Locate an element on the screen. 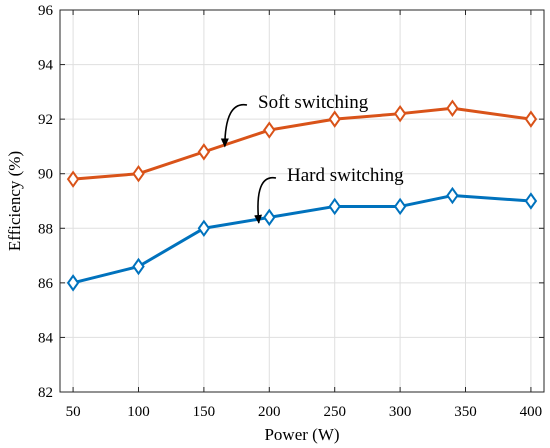  x-tick-label: 200 is located at coordinates (269, 412).